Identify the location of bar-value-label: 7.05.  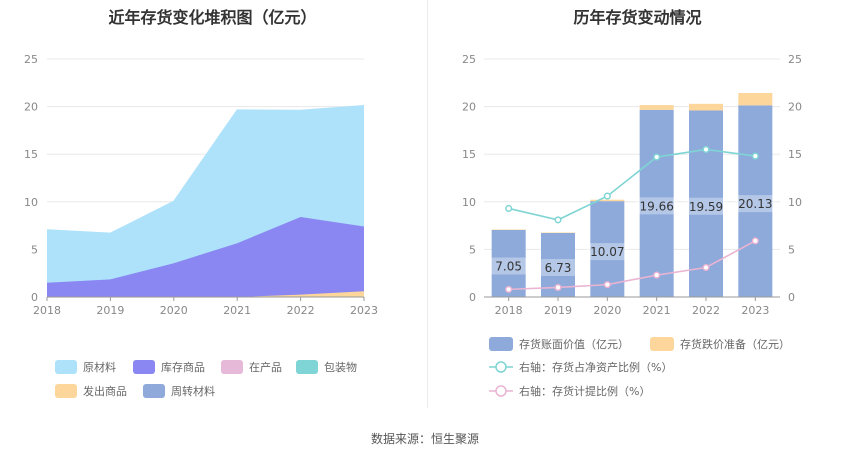
(508, 266).